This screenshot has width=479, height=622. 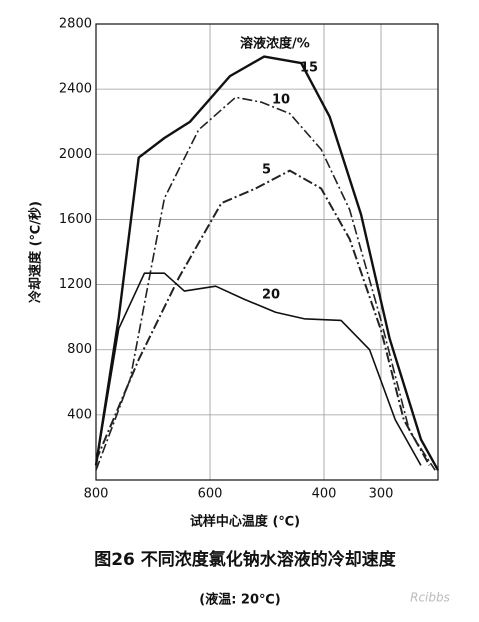 What do you see at coordinates (309, 68) in the screenshot?
I see `series-label: 15` at bounding box center [309, 68].